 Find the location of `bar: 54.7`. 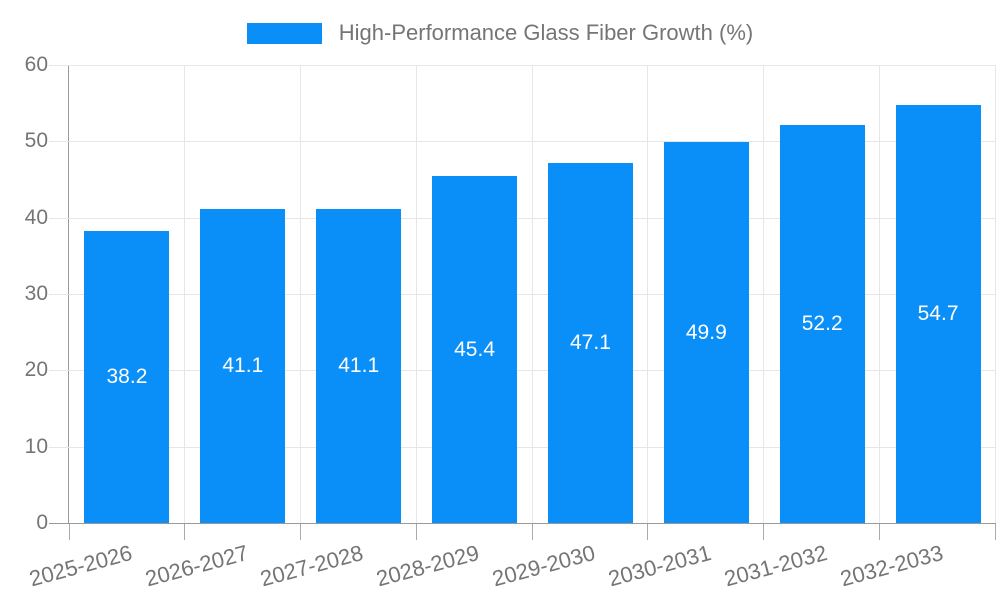

bar: 54.7 is located at coordinates (938, 314).